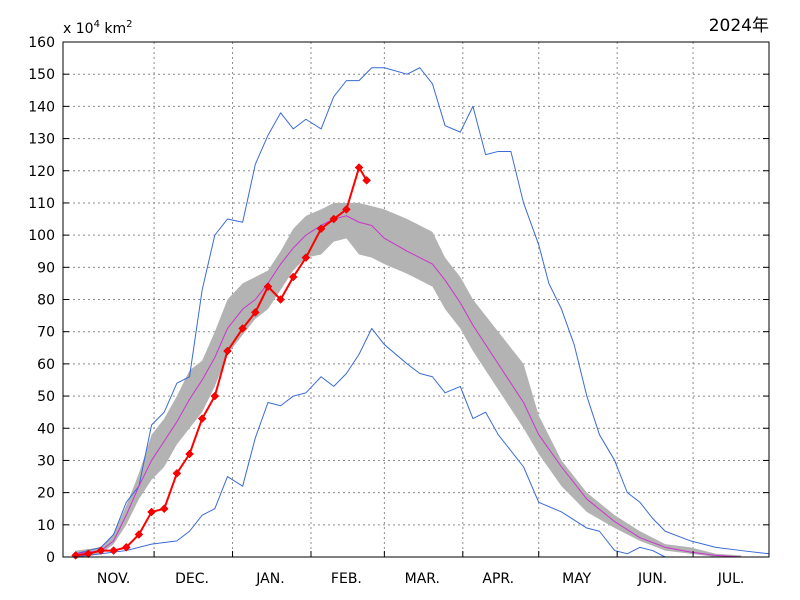 This screenshot has width=800, height=600. What do you see at coordinates (41, 172) in the screenshot?
I see `y-tick-label: 120` at bounding box center [41, 172].